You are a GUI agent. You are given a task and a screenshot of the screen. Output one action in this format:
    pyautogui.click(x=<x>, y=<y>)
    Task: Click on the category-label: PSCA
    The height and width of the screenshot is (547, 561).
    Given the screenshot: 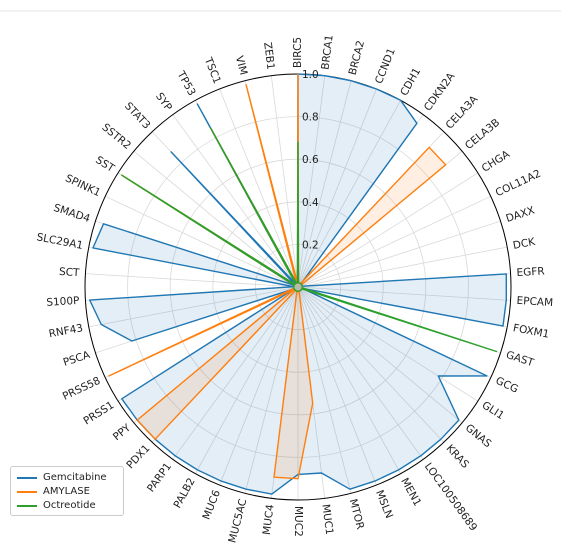 What is the action you would take?
    pyautogui.click(x=77, y=359)
    